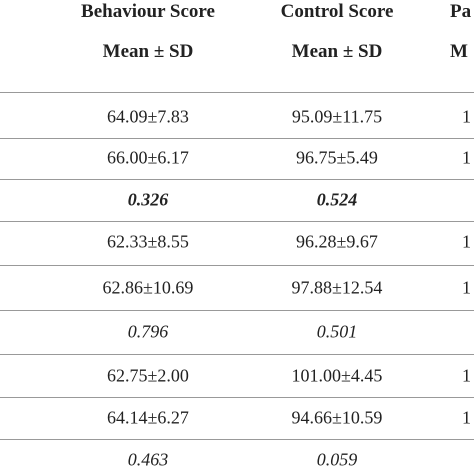 The width and height of the screenshot is (474, 474). I want to click on p-value: 0.524, so click(337, 199).